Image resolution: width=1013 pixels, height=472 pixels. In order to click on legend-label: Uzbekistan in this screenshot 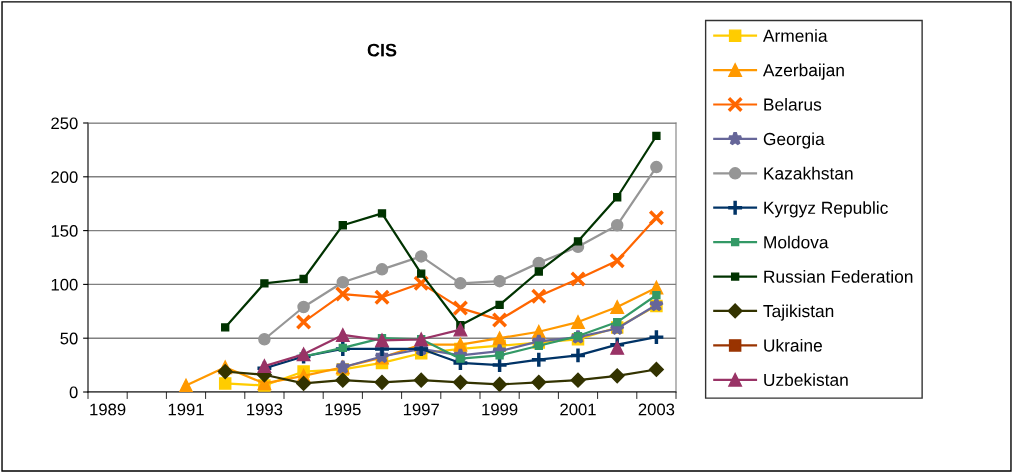, I will do `click(806, 380)`.